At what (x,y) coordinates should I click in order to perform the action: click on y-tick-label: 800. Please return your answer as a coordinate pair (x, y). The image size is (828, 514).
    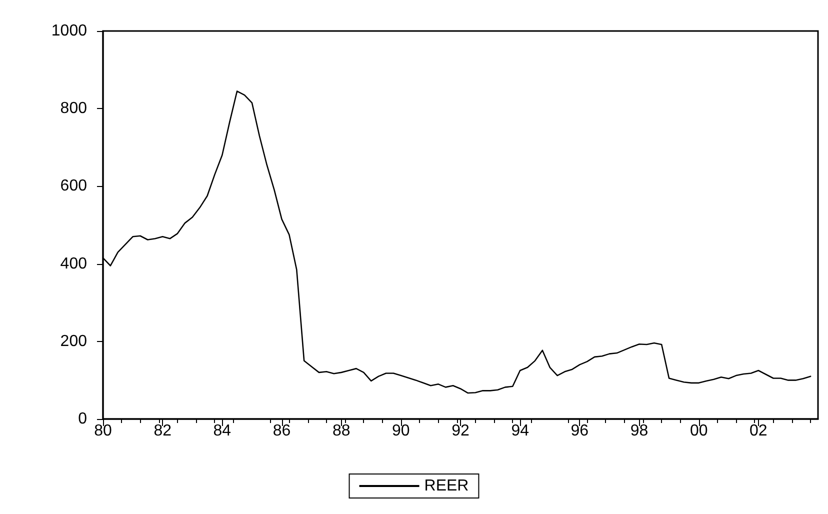
    Looking at the image, I should click on (74, 109).